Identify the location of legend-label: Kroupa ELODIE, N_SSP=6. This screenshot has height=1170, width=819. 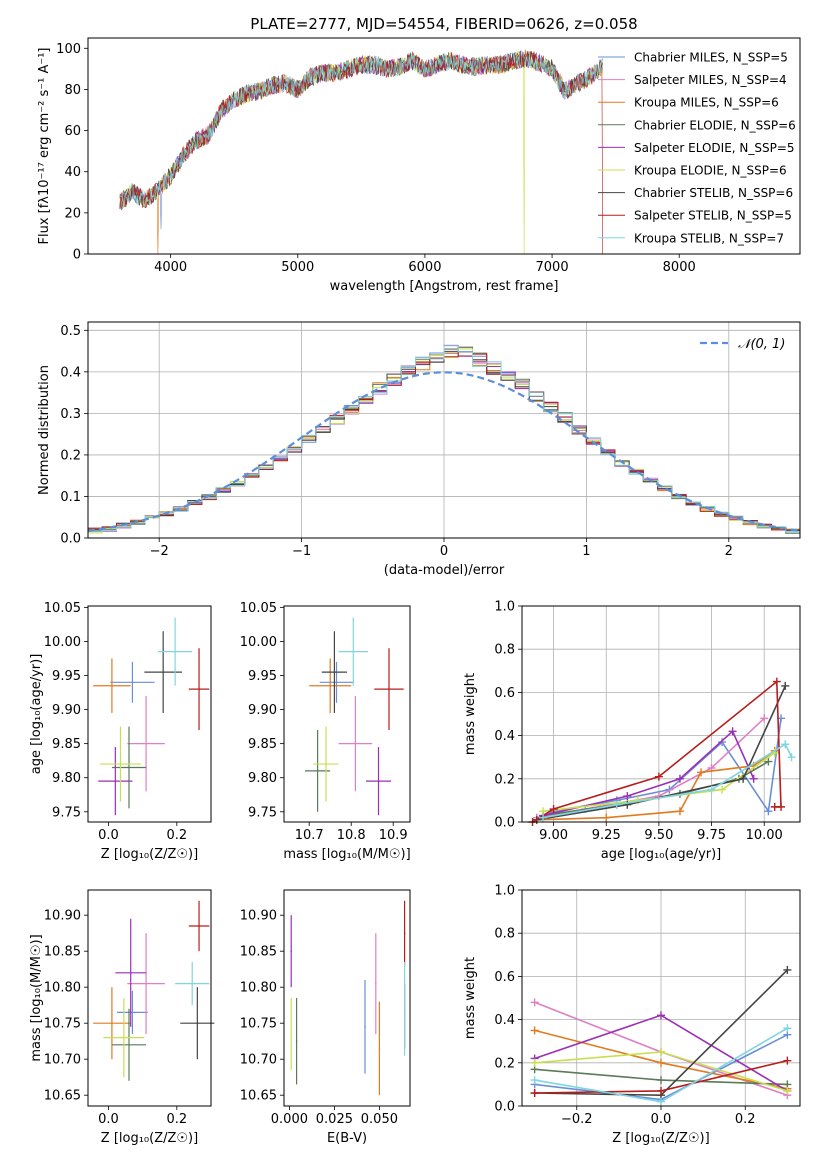
(710, 171).